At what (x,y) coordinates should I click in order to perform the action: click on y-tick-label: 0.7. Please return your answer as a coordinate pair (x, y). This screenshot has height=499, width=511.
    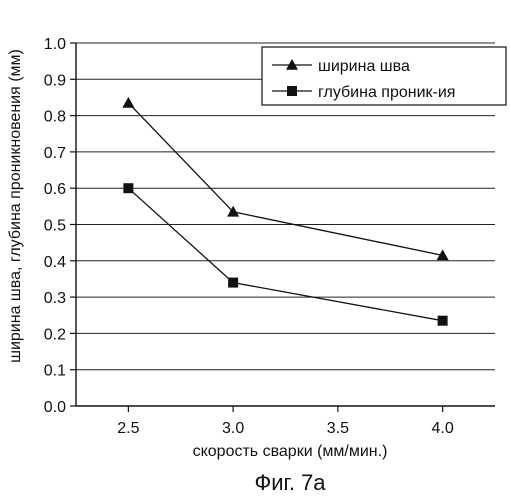
    Looking at the image, I should click on (55, 153).